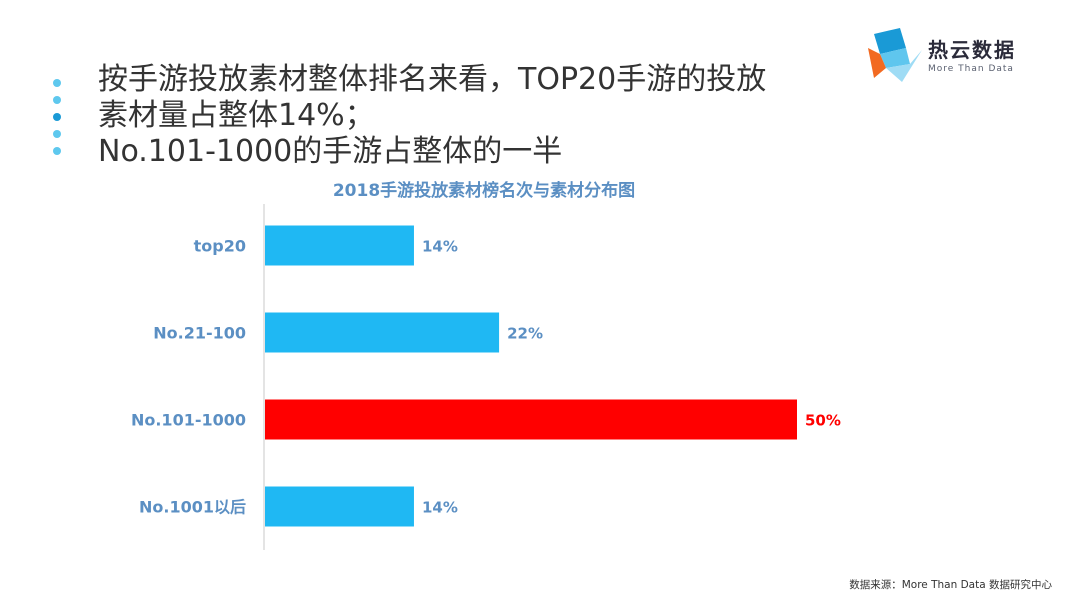 Image resolution: width=1080 pixels, height=608 pixels. I want to click on chart-title: 2018手游投放素材榜名次与素材分布图, so click(484, 190).